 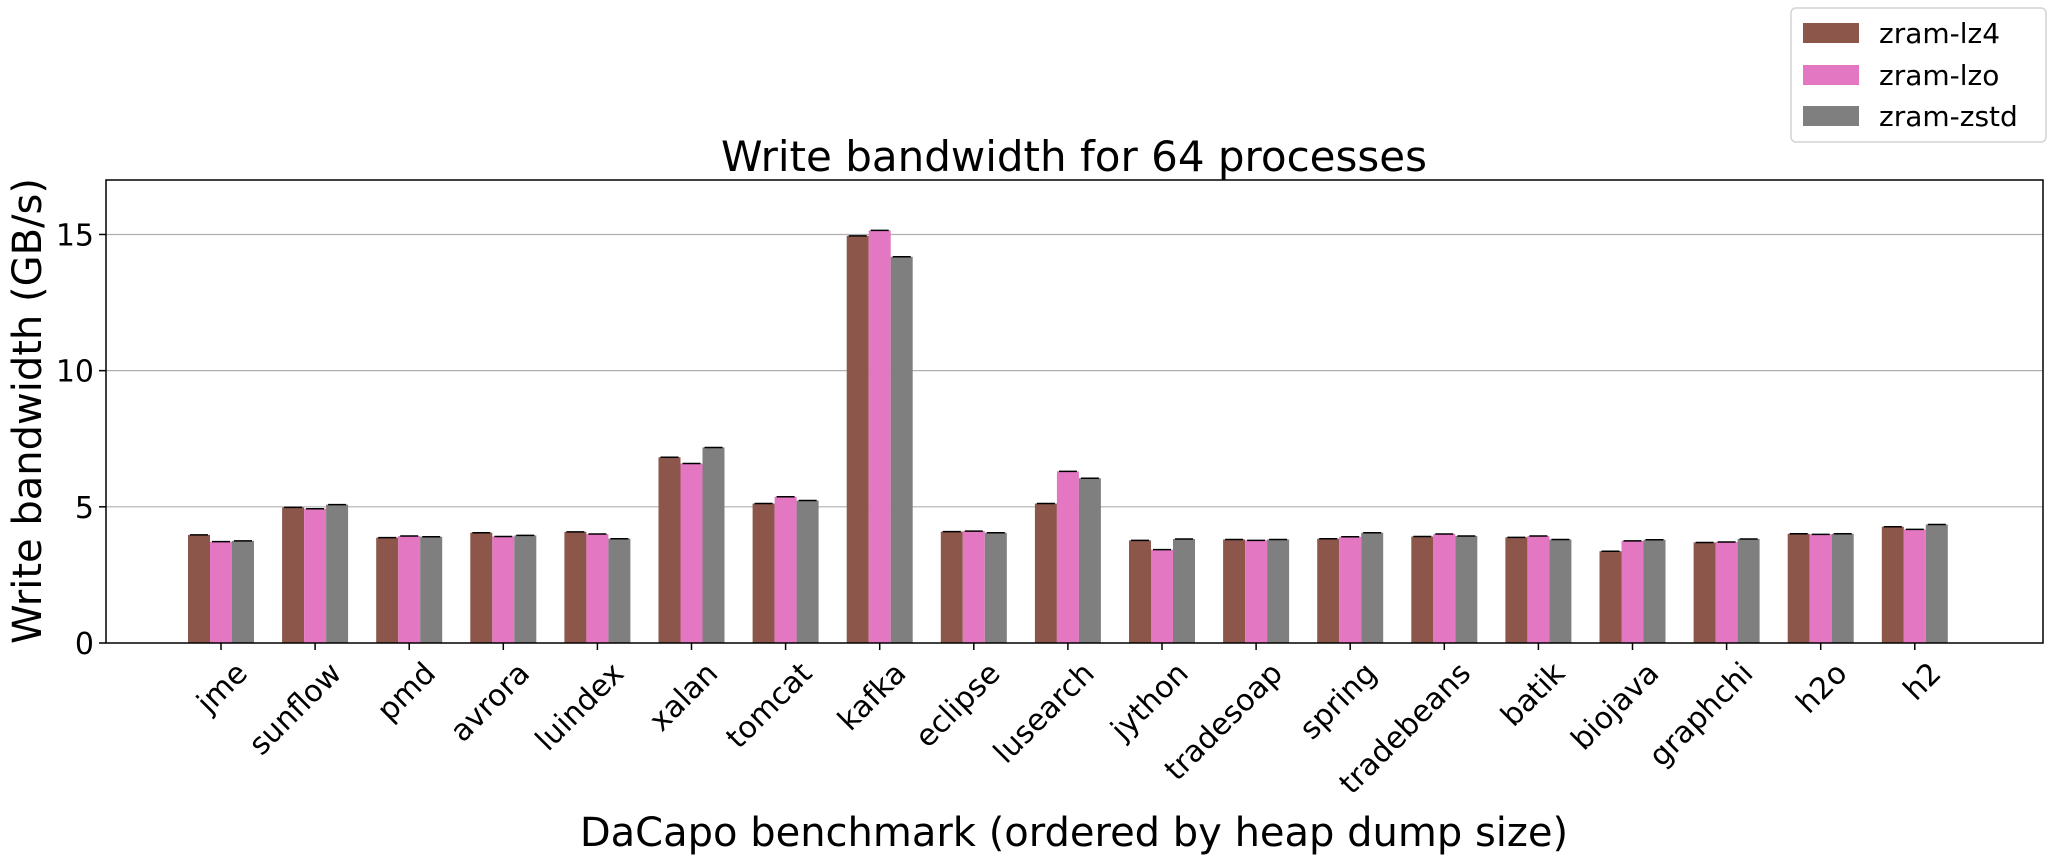 What do you see at coordinates (503, 589) in the screenshot?
I see `bar-zram-lzo-avrora` at bounding box center [503, 589].